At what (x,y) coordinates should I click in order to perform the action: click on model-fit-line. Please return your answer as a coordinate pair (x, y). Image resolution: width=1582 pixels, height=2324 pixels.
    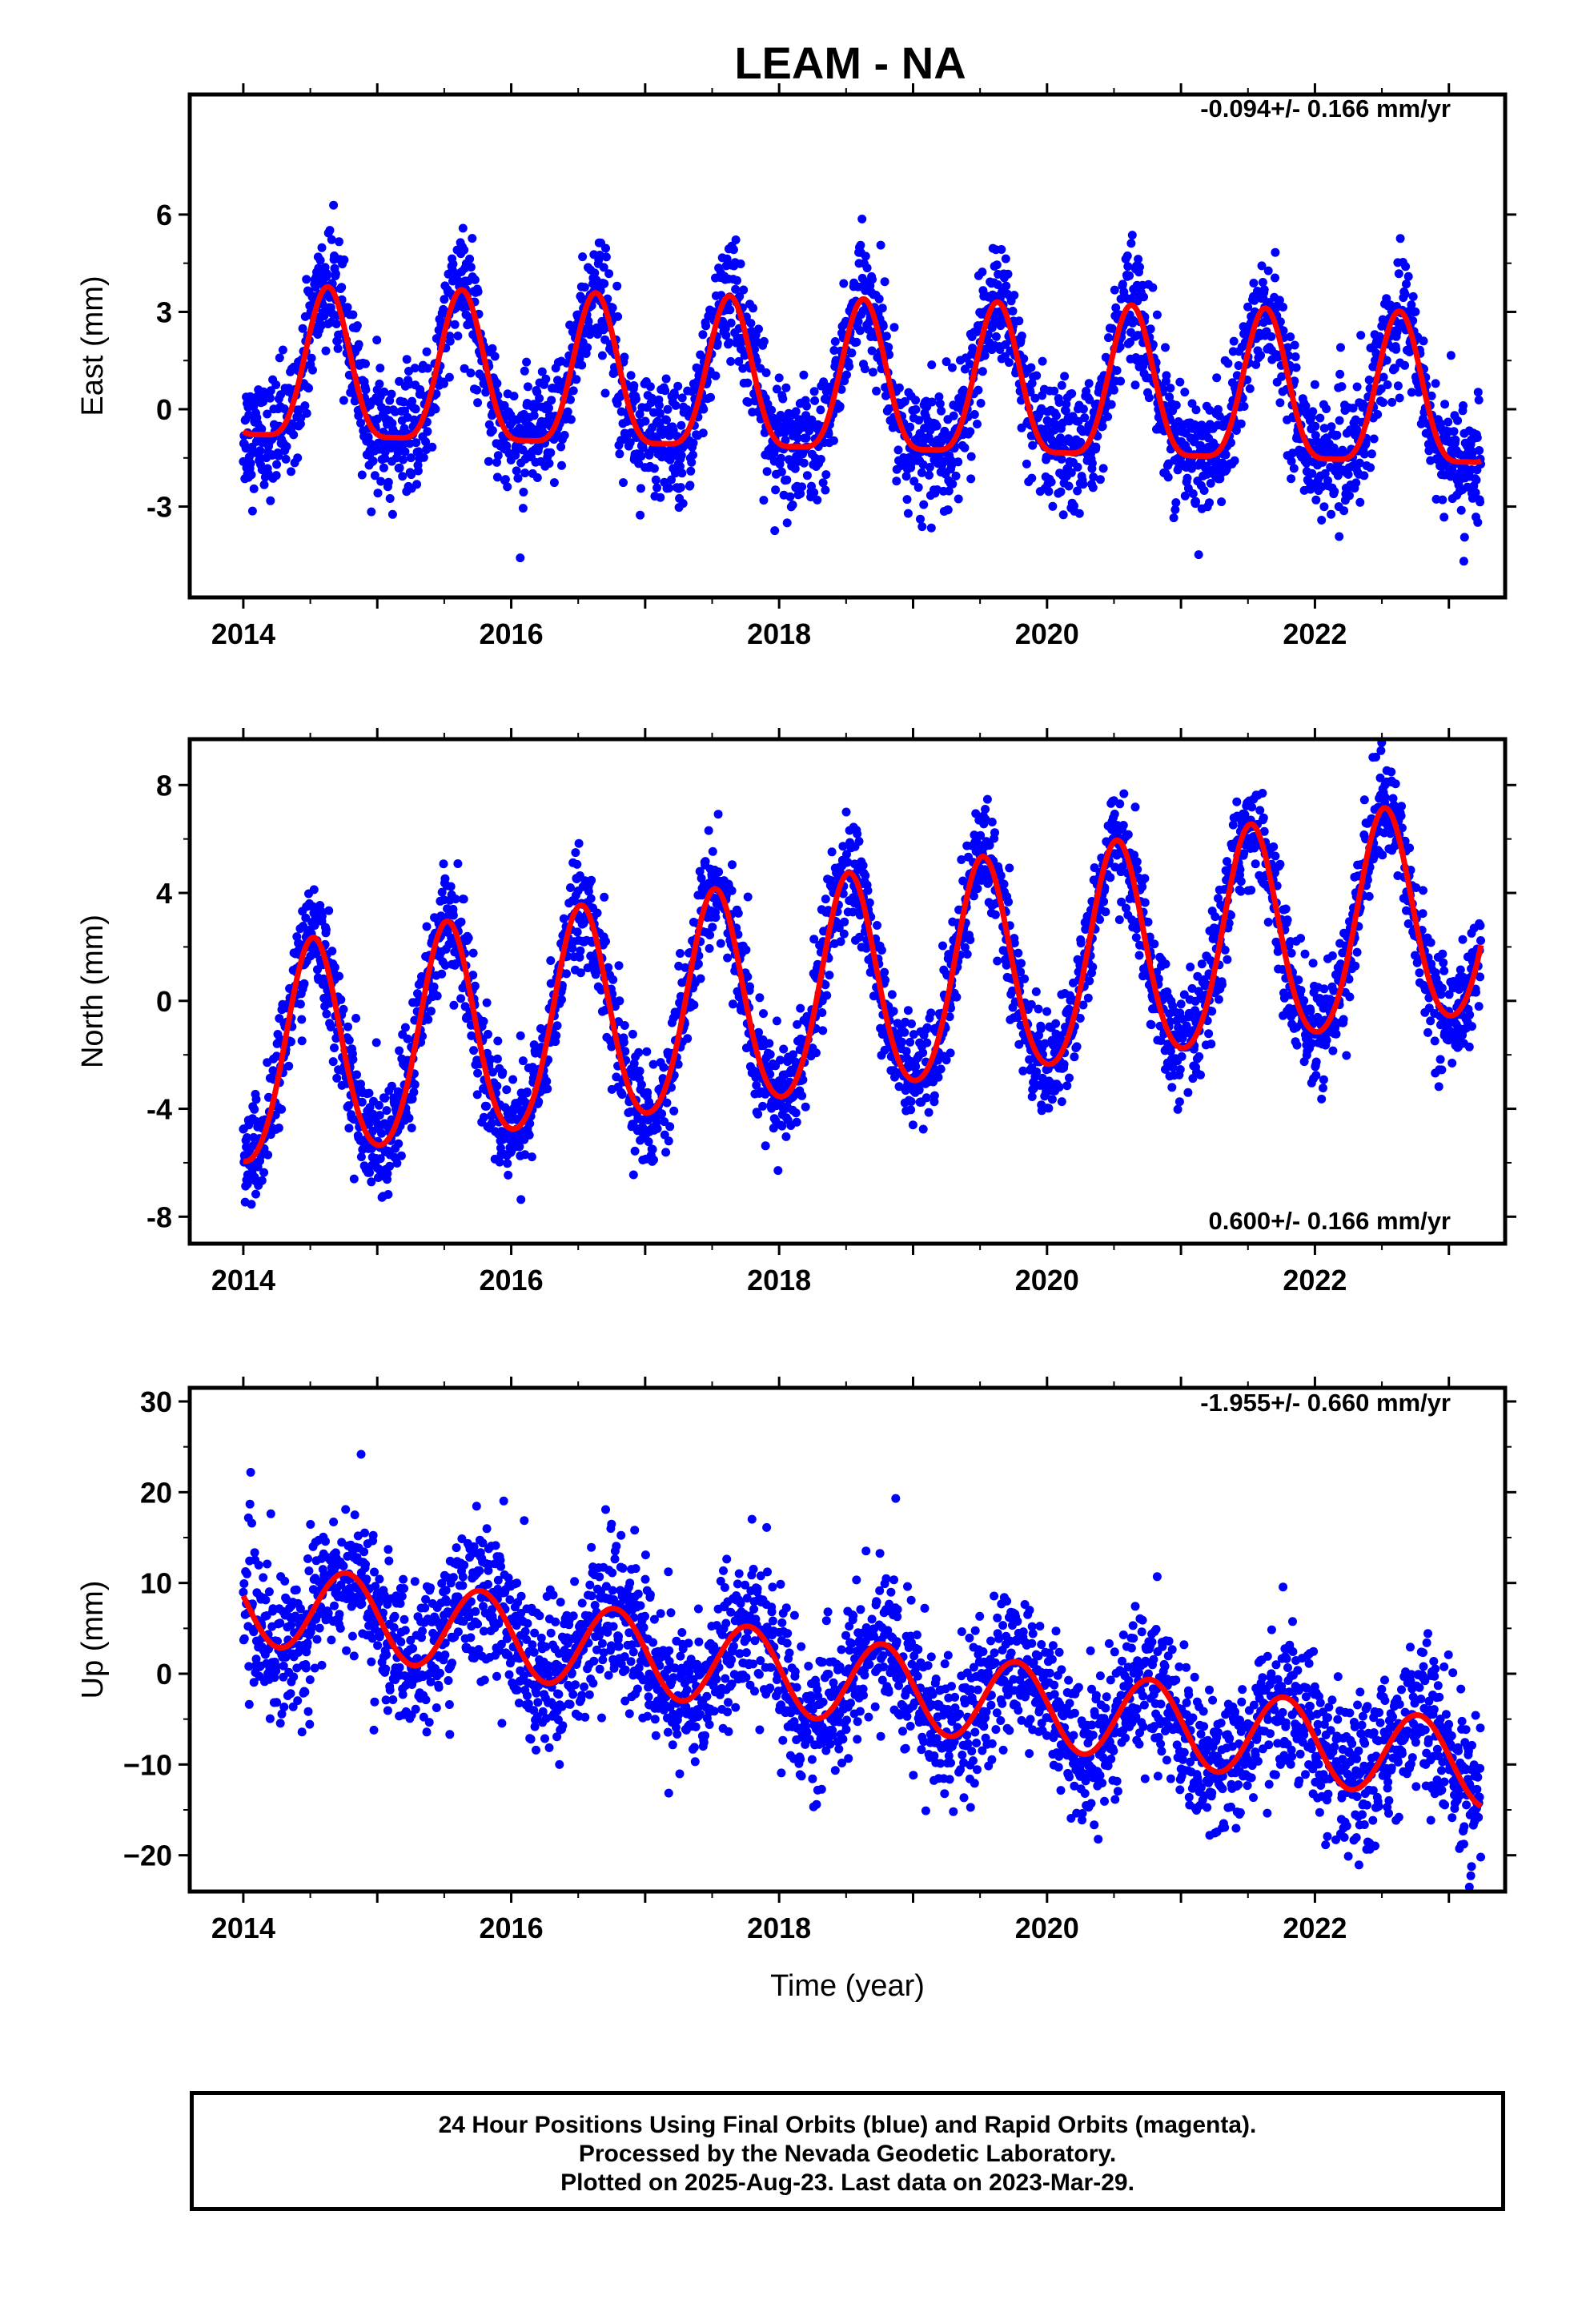
    Looking at the image, I should click on (862, 374).